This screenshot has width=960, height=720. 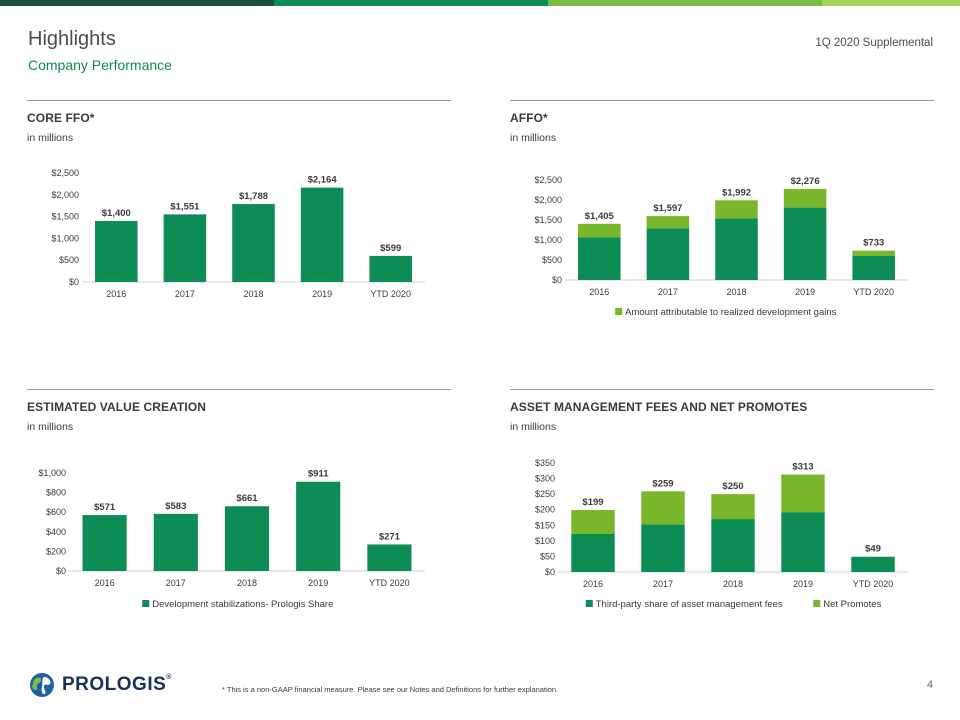 I want to click on y-tick-label: $600, so click(x=56, y=512).